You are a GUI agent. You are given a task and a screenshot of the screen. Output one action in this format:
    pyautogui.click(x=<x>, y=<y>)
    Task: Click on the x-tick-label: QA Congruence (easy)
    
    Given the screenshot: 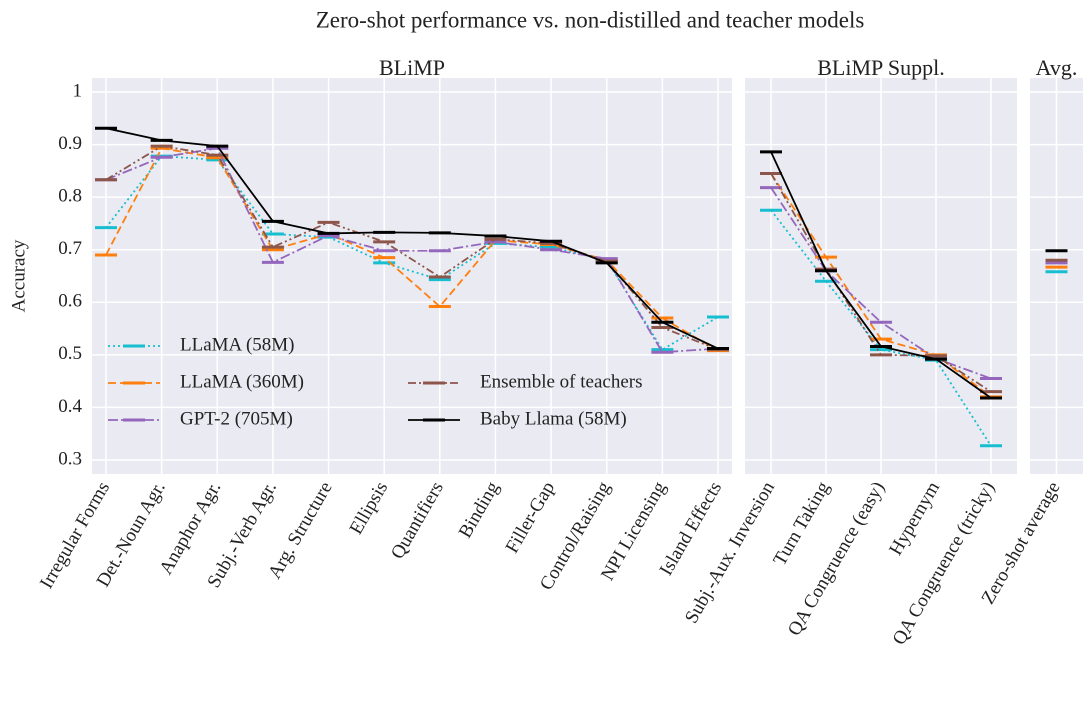 What is the action you would take?
    pyautogui.click(x=836, y=558)
    